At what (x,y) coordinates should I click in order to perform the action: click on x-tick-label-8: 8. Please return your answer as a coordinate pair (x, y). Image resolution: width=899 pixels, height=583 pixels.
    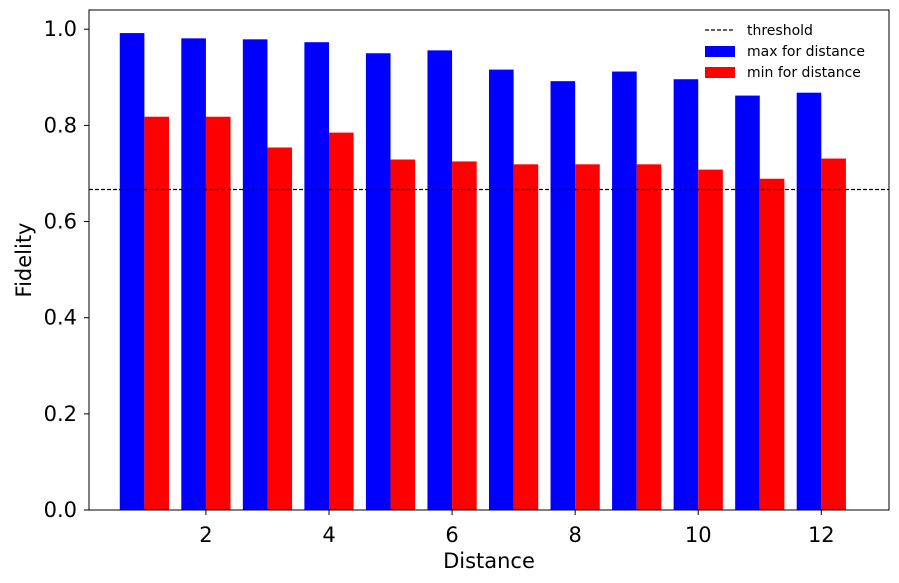
    Looking at the image, I should click on (574, 535).